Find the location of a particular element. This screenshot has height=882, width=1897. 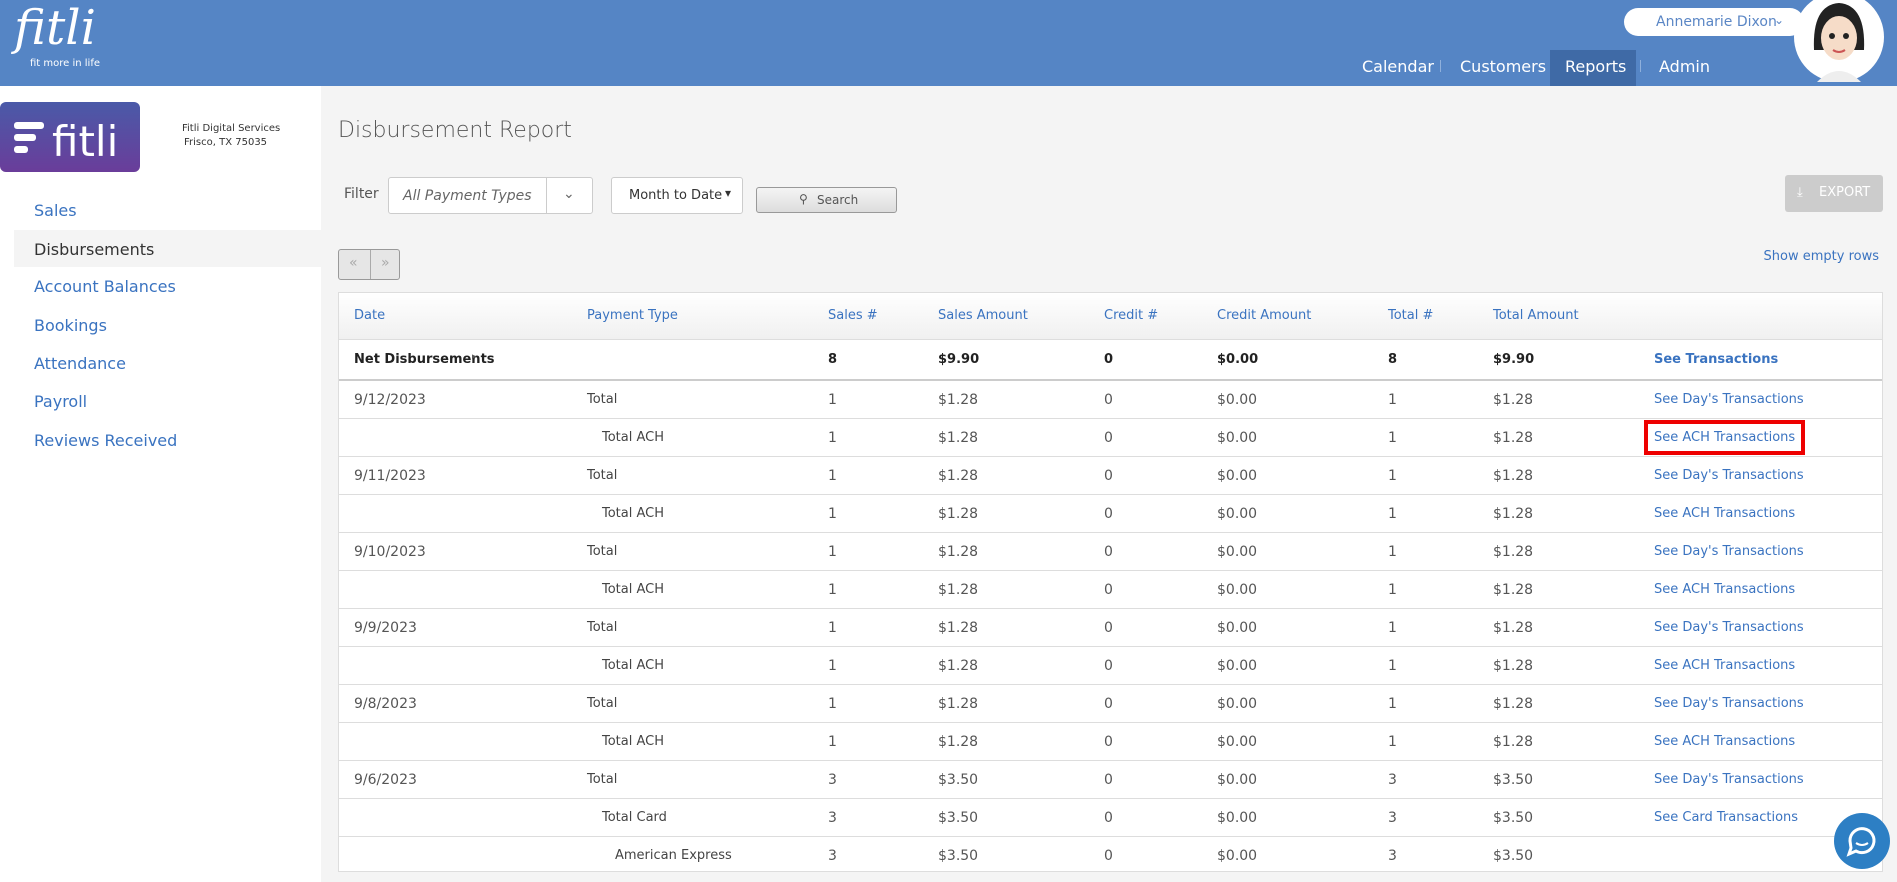

column-header: Credit # is located at coordinates (1131, 315).